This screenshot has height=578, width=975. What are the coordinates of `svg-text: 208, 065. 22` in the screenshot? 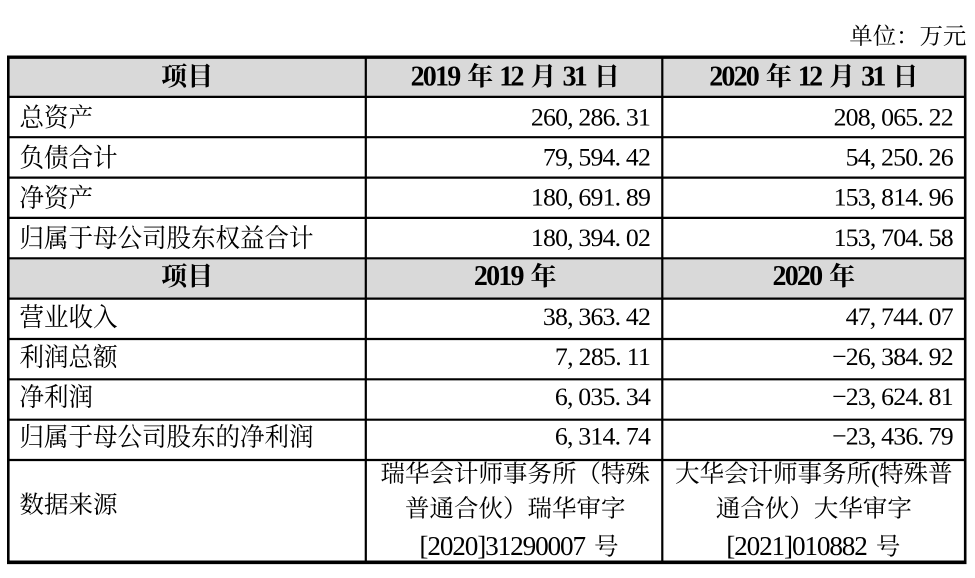 It's located at (894, 116).